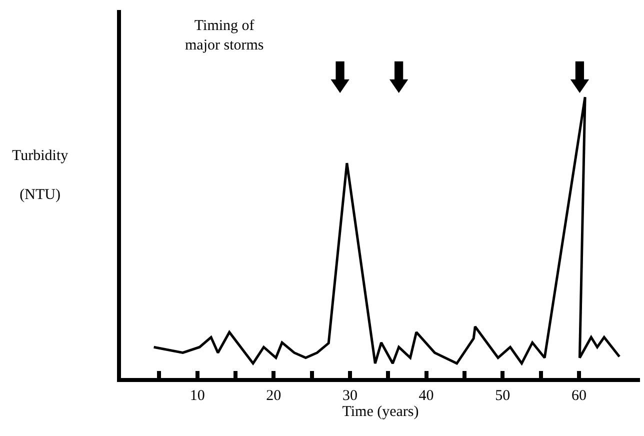 The width and height of the screenshot is (644, 436). Describe the element at coordinates (426, 396) in the screenshot. I see `x-tick-label: 40` at that location.